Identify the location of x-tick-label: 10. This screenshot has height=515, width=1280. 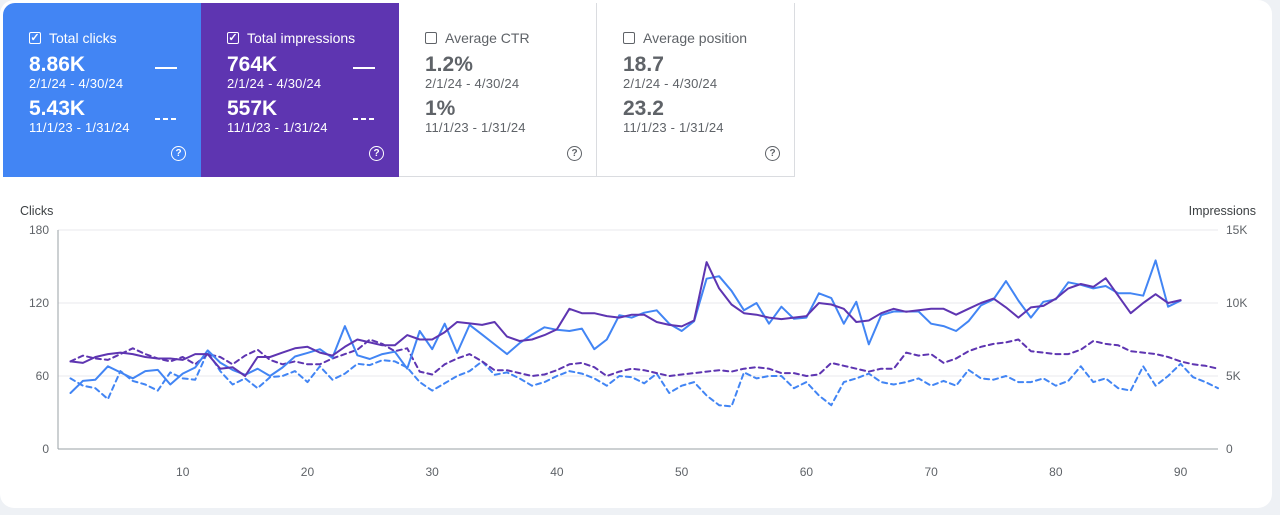
(183, 472).